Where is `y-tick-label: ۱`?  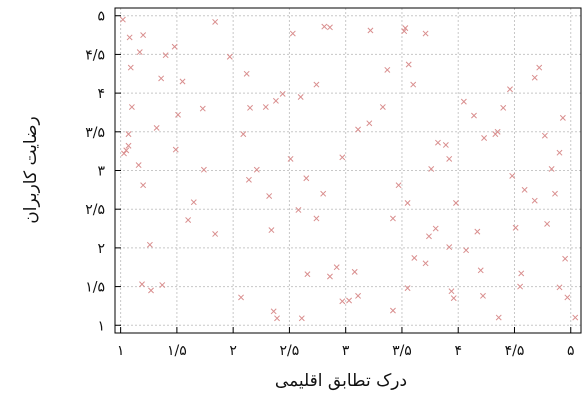
y-tick-label: ۱ is located at coordinates (101, 326).